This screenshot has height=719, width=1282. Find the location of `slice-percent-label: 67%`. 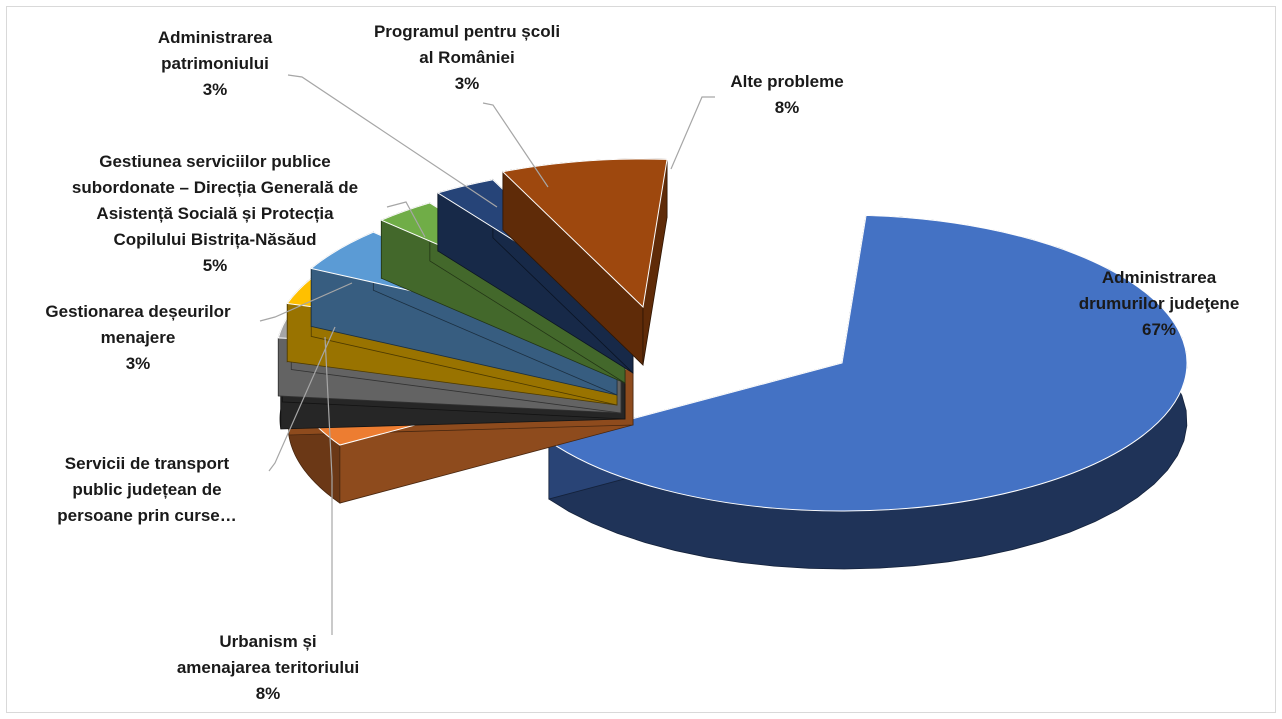

slice-percent-label: 67% is located at coordinates (1159, 329).